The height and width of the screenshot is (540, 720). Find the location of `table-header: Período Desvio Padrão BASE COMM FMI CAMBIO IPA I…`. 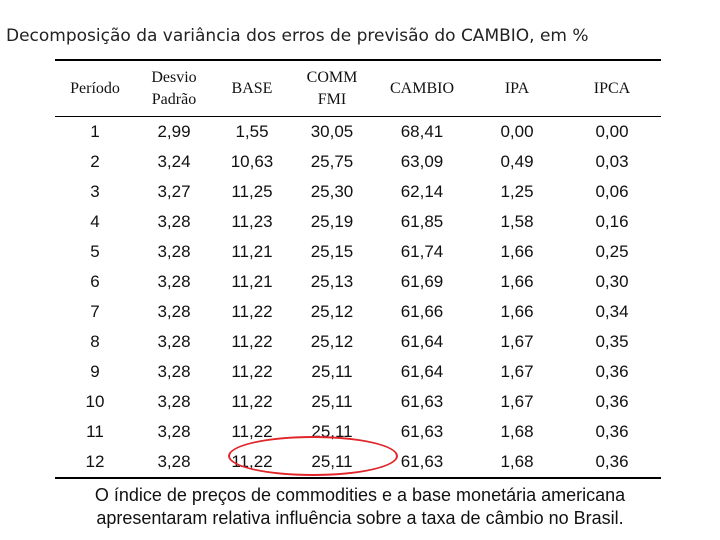

table-header: Período Desvio Padrão BASE COMM FMI CAMBIO IPA I… is located at coordinates (358, 88).